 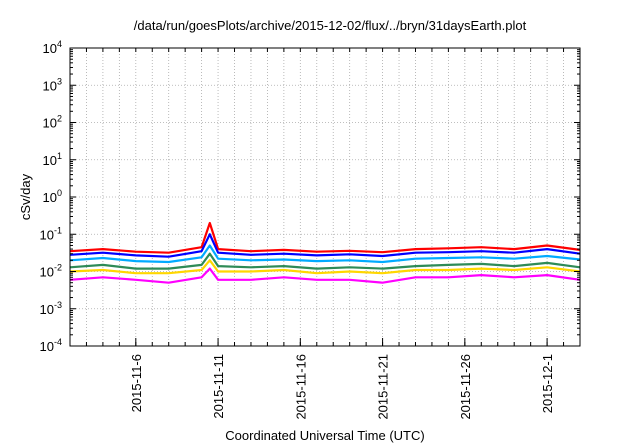 What do you see at coordinates (52, 122) in the screenshot?
I see `y-tick-label: 10²` at bounding box center [52, 122].